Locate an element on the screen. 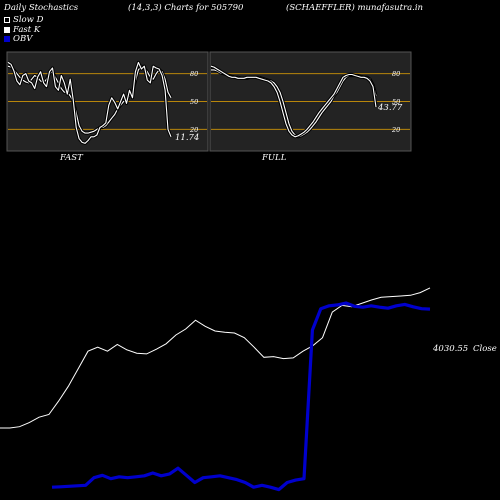 This screenshot has height=500, width=500. chart-params-title: (14,3,3) Charts for 505790 is located at coordinates (186, 8).